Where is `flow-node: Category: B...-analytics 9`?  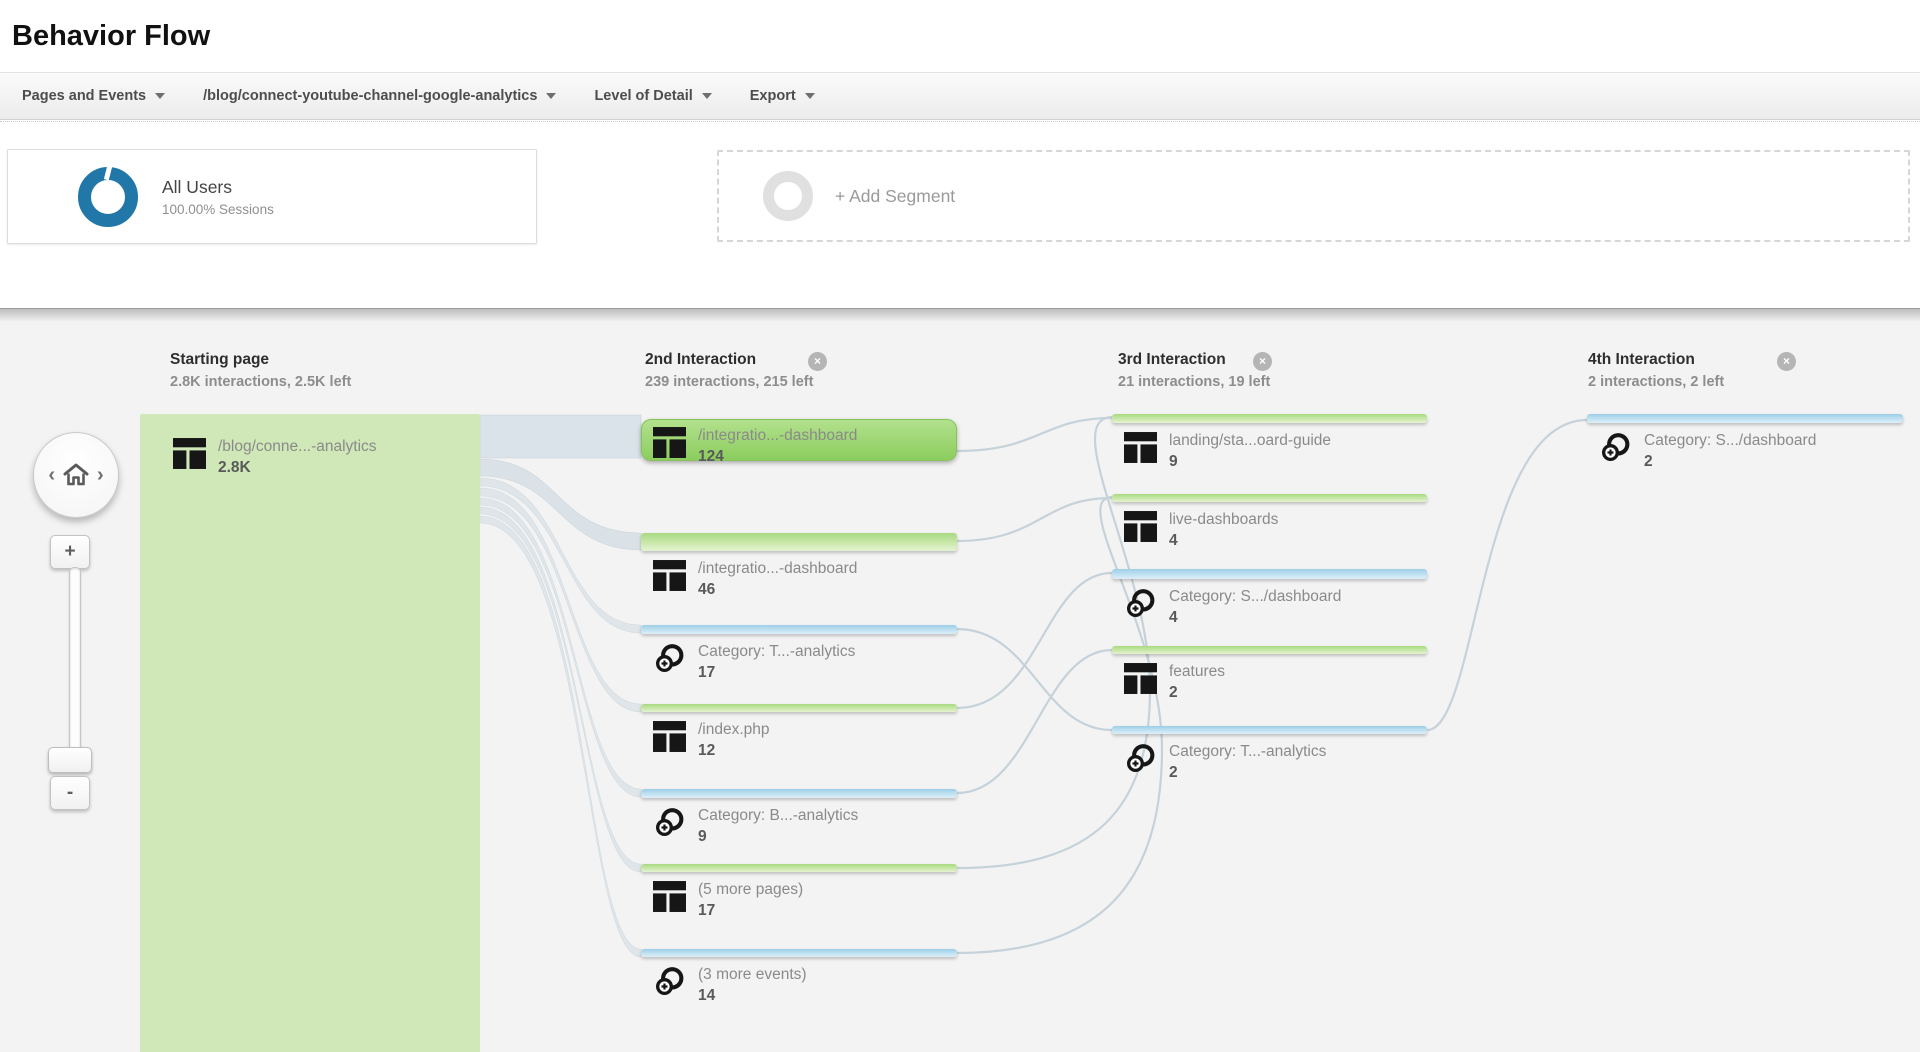 flow-node: Category: B...-analytics 9 is located at coordinates (799, 817).